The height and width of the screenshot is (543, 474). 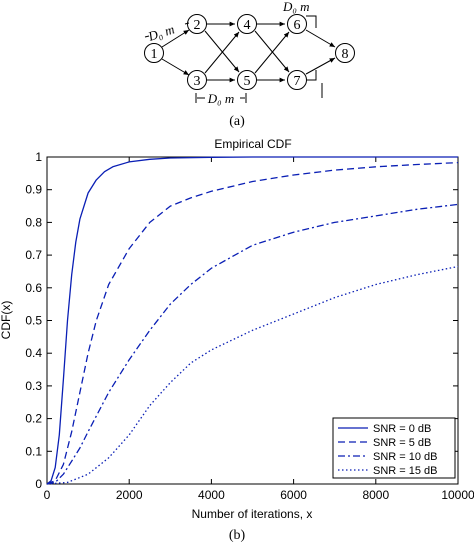 I want to click on node-5: 5, so click(x=247, y=80).